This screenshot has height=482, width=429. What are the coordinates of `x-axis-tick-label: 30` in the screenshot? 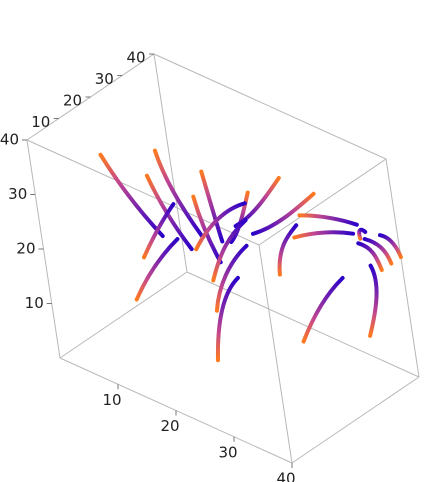 It's located at (227, 452).